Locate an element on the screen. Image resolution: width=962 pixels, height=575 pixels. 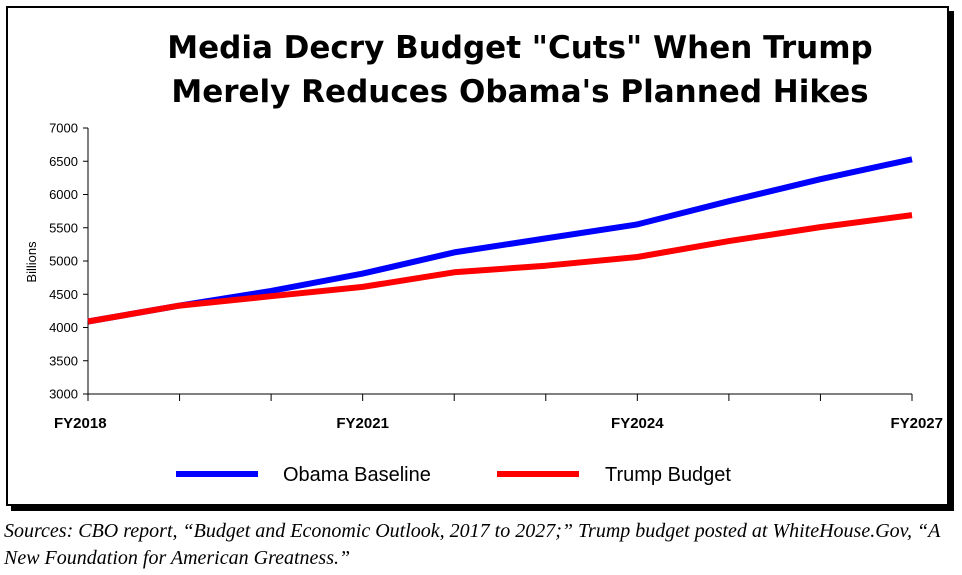
y-tick-label: 3000 is located at coordinates (63, 394).